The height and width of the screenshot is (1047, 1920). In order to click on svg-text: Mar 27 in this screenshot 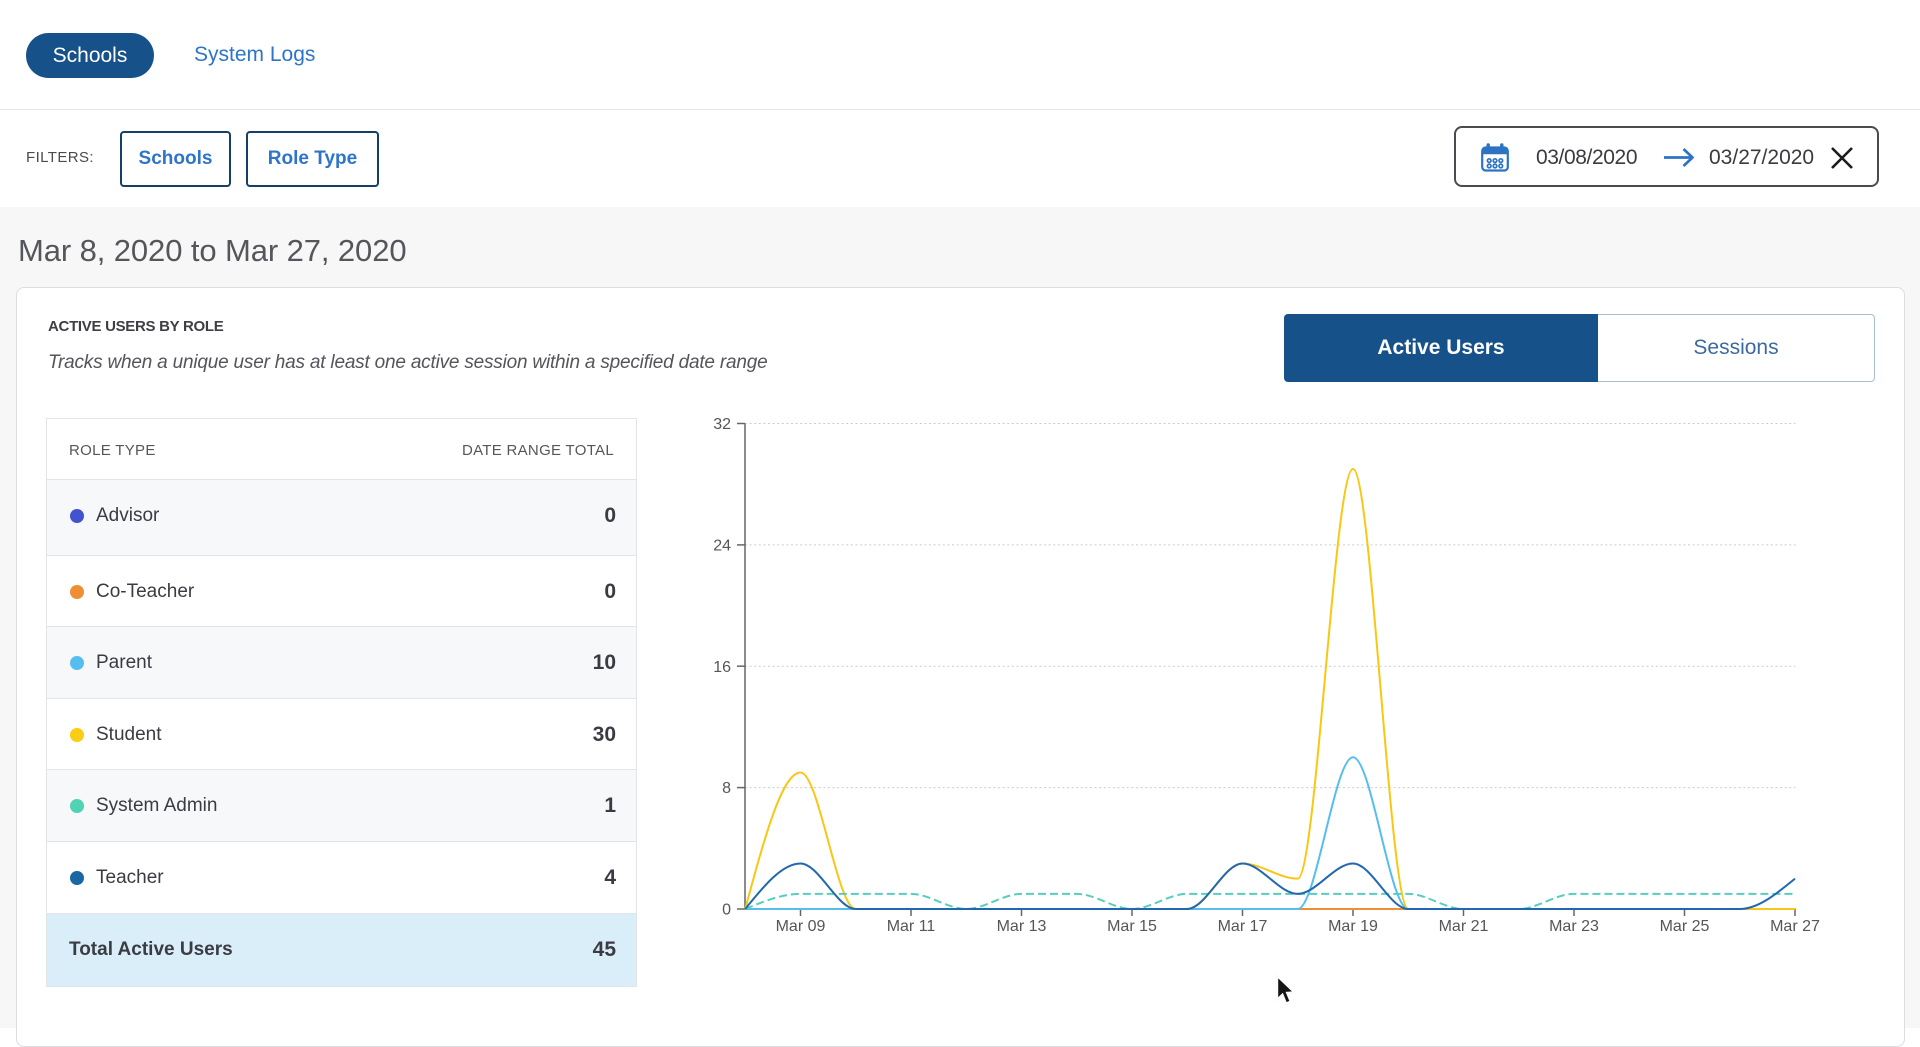, I will do `click(1795, 926)`.